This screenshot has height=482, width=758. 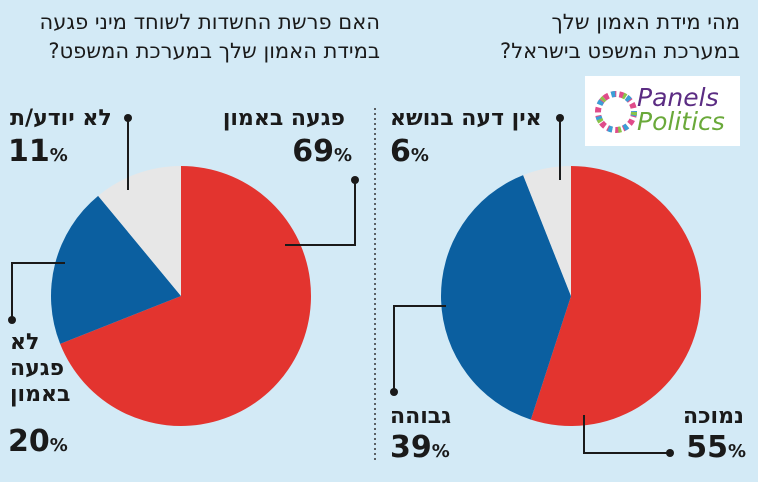 What do you see at coordinates (620, 51) in the screenshot?
I see `title-line: במערכת המשפט בישראל?` at bounding box center [620, 51].